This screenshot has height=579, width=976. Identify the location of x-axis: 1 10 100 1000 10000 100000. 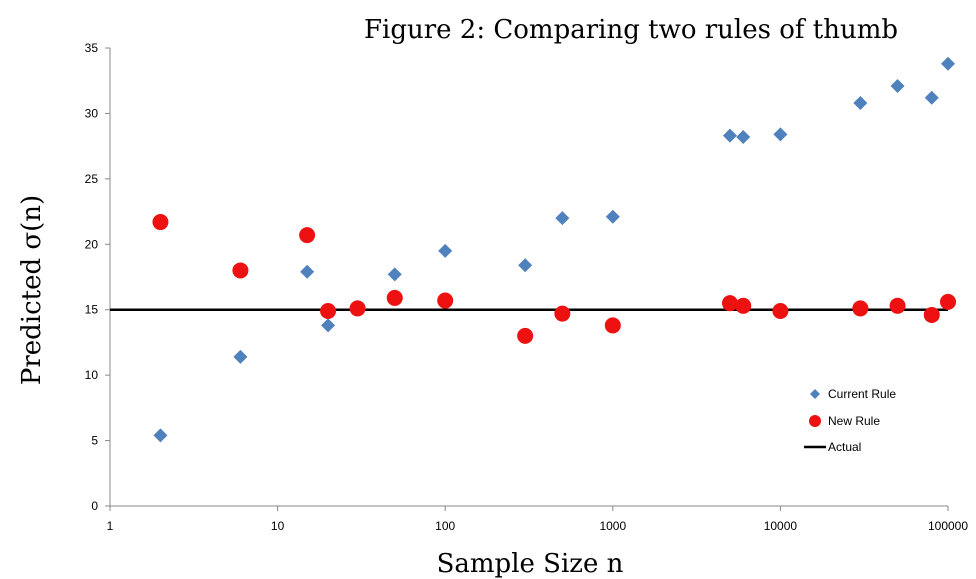
(537, 519).